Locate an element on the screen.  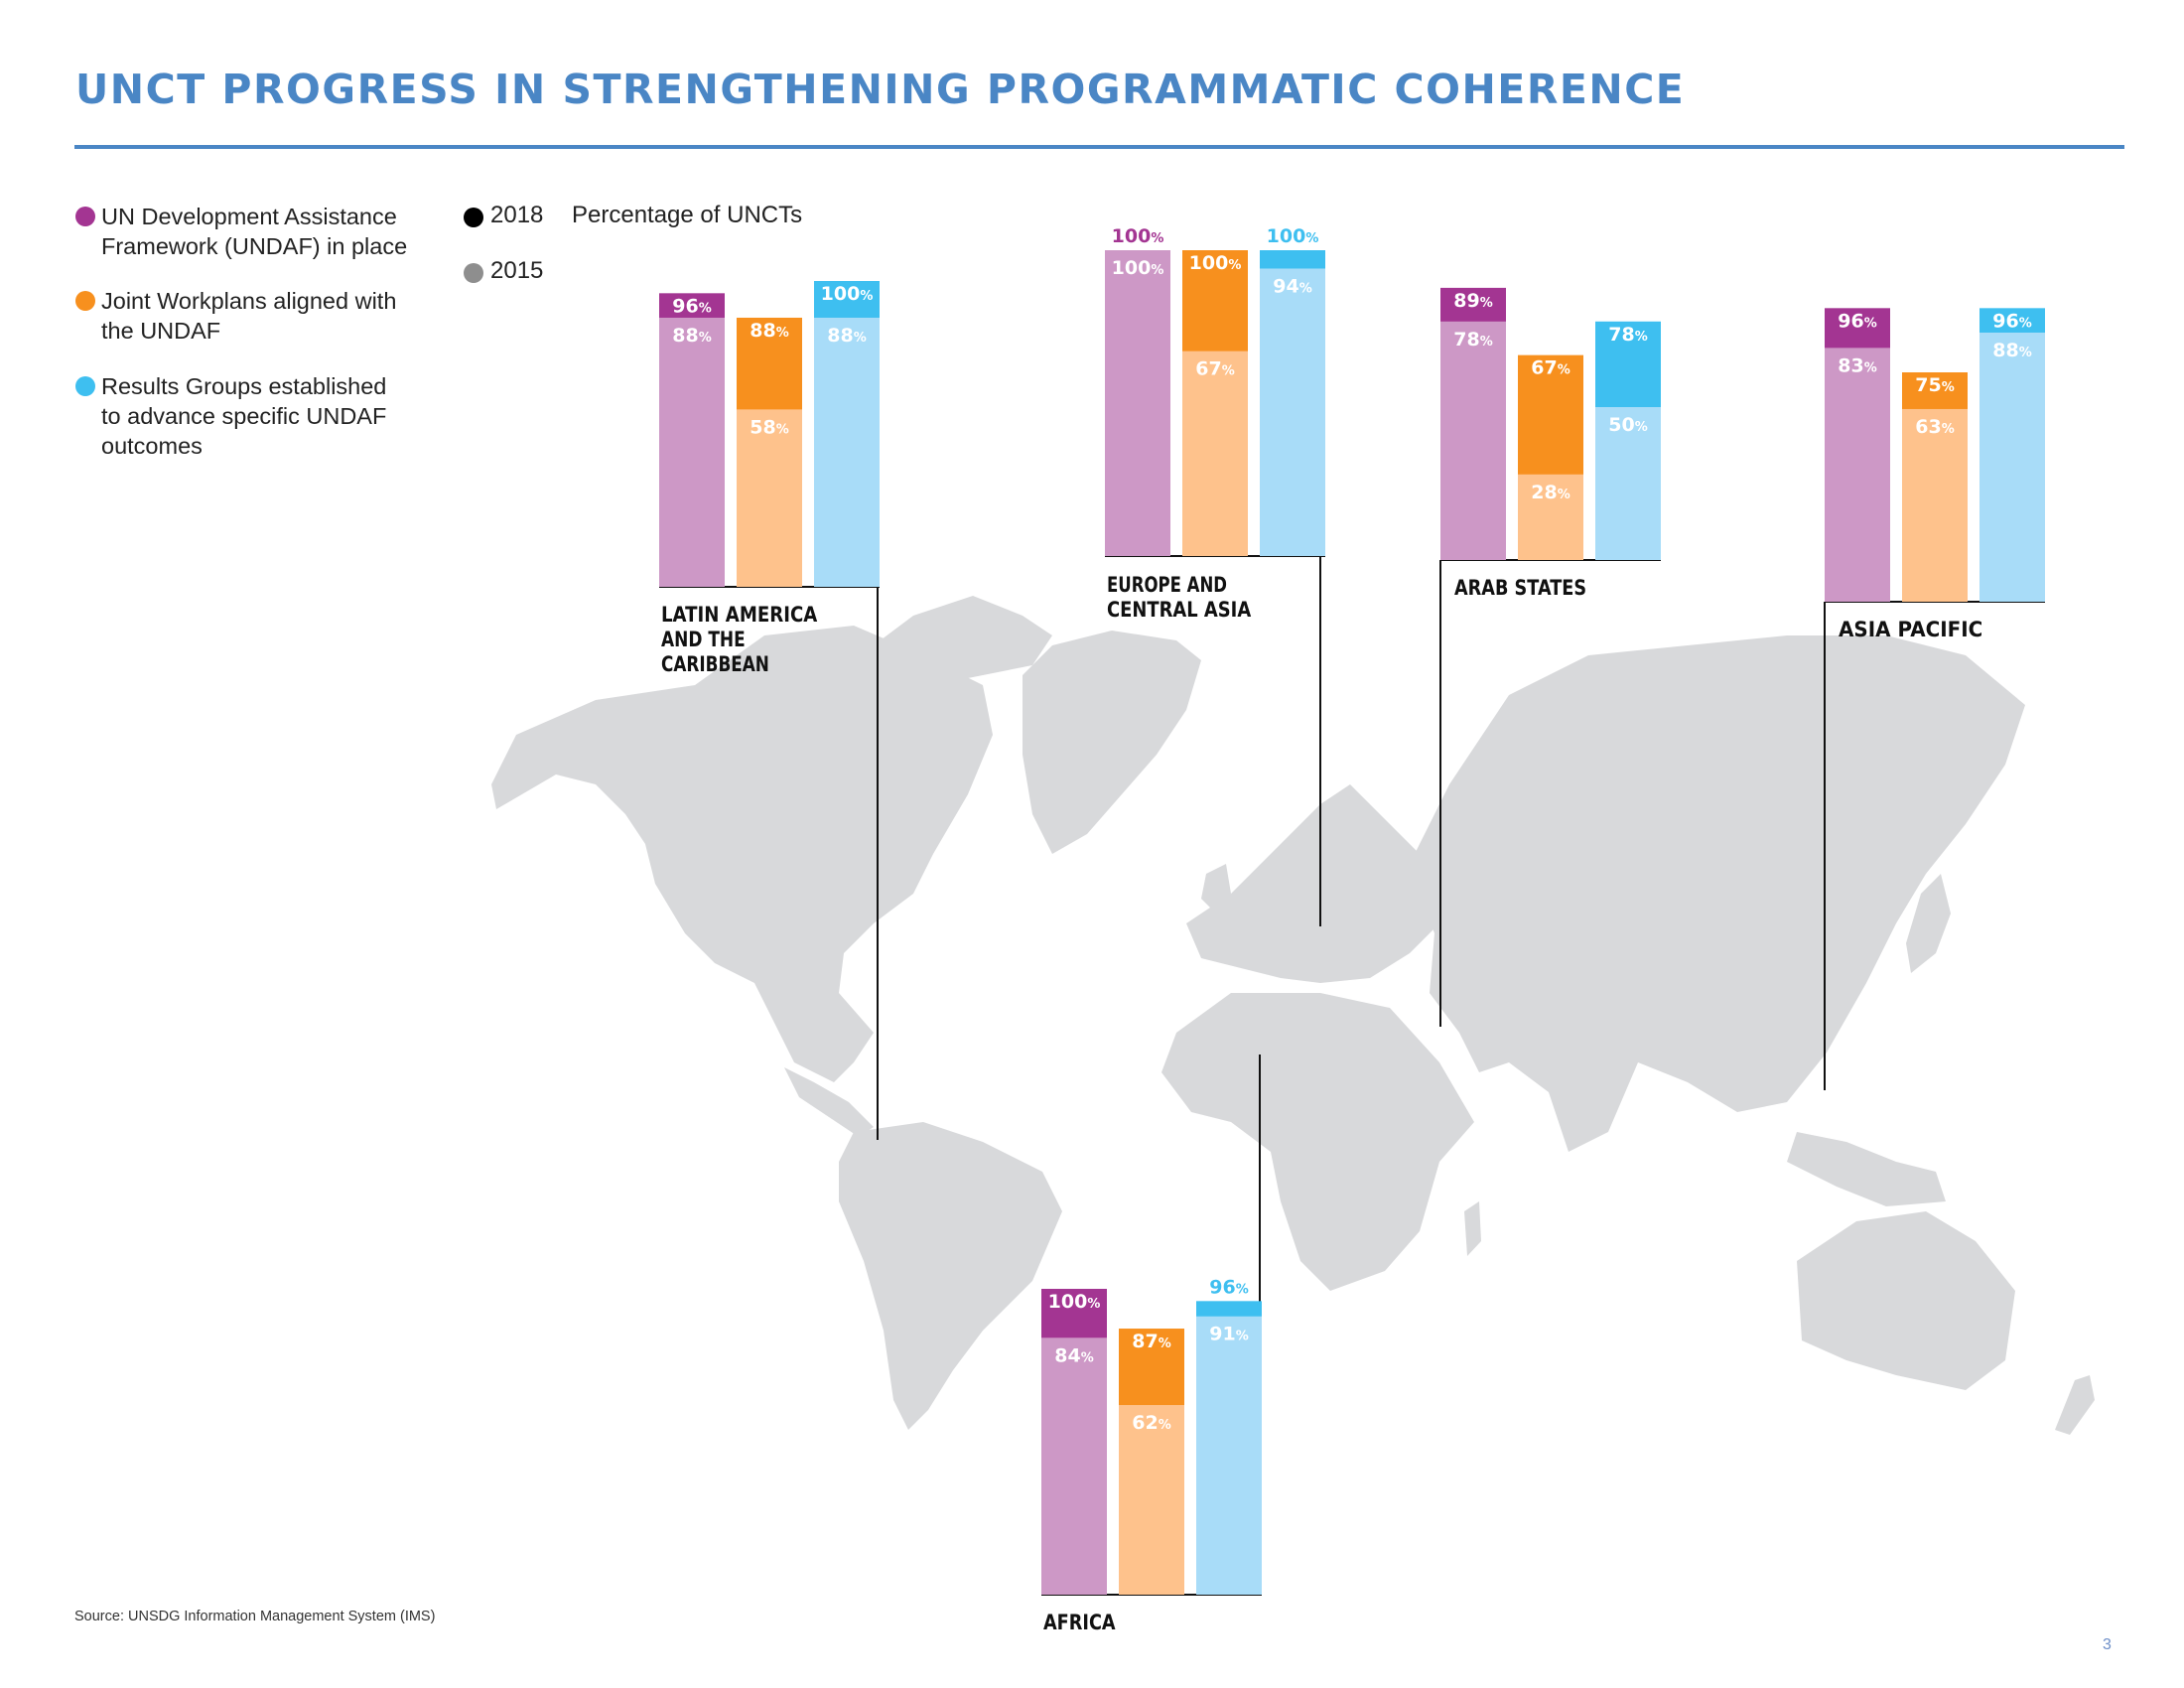
region-label-europe-and-central-asia-line-1: EUROPE AND is located at coordinates (1167, 585).